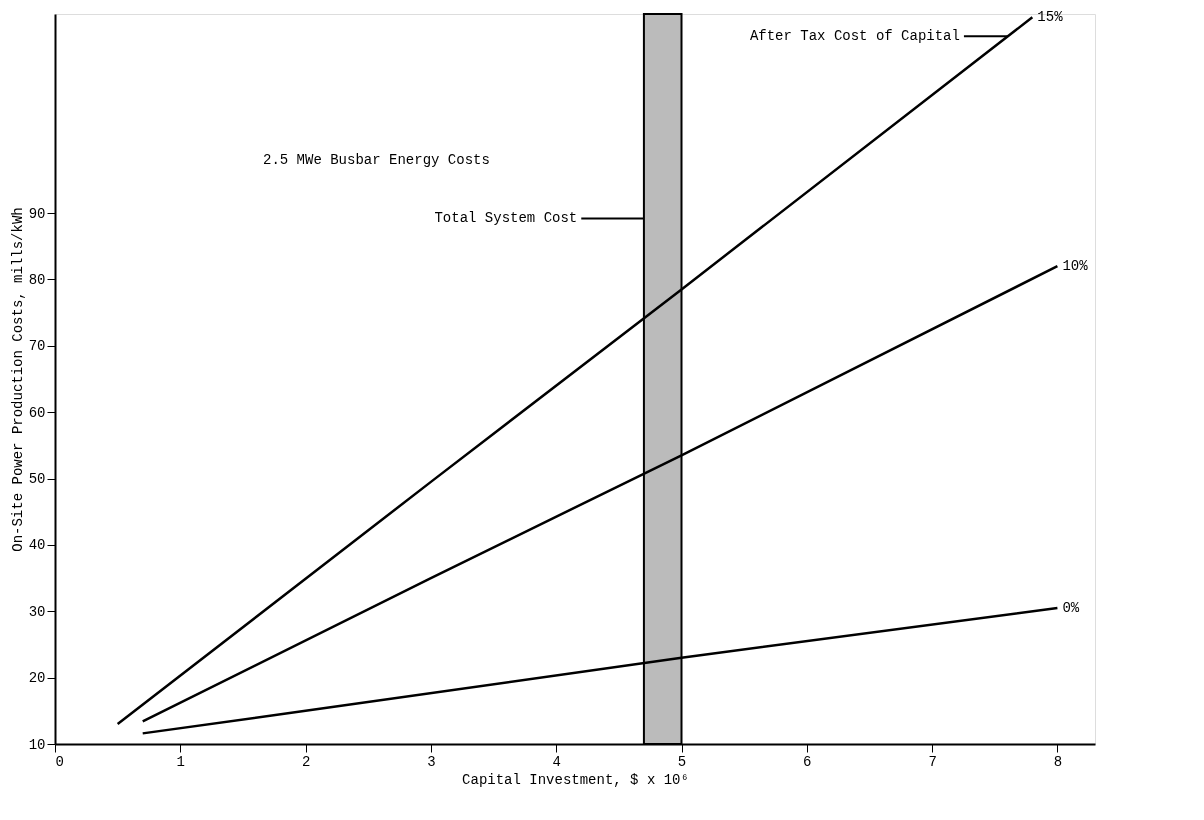  Describe the element at coordinates (1071, 607) in the screenshot. I see `series-label: 0%` at that location.